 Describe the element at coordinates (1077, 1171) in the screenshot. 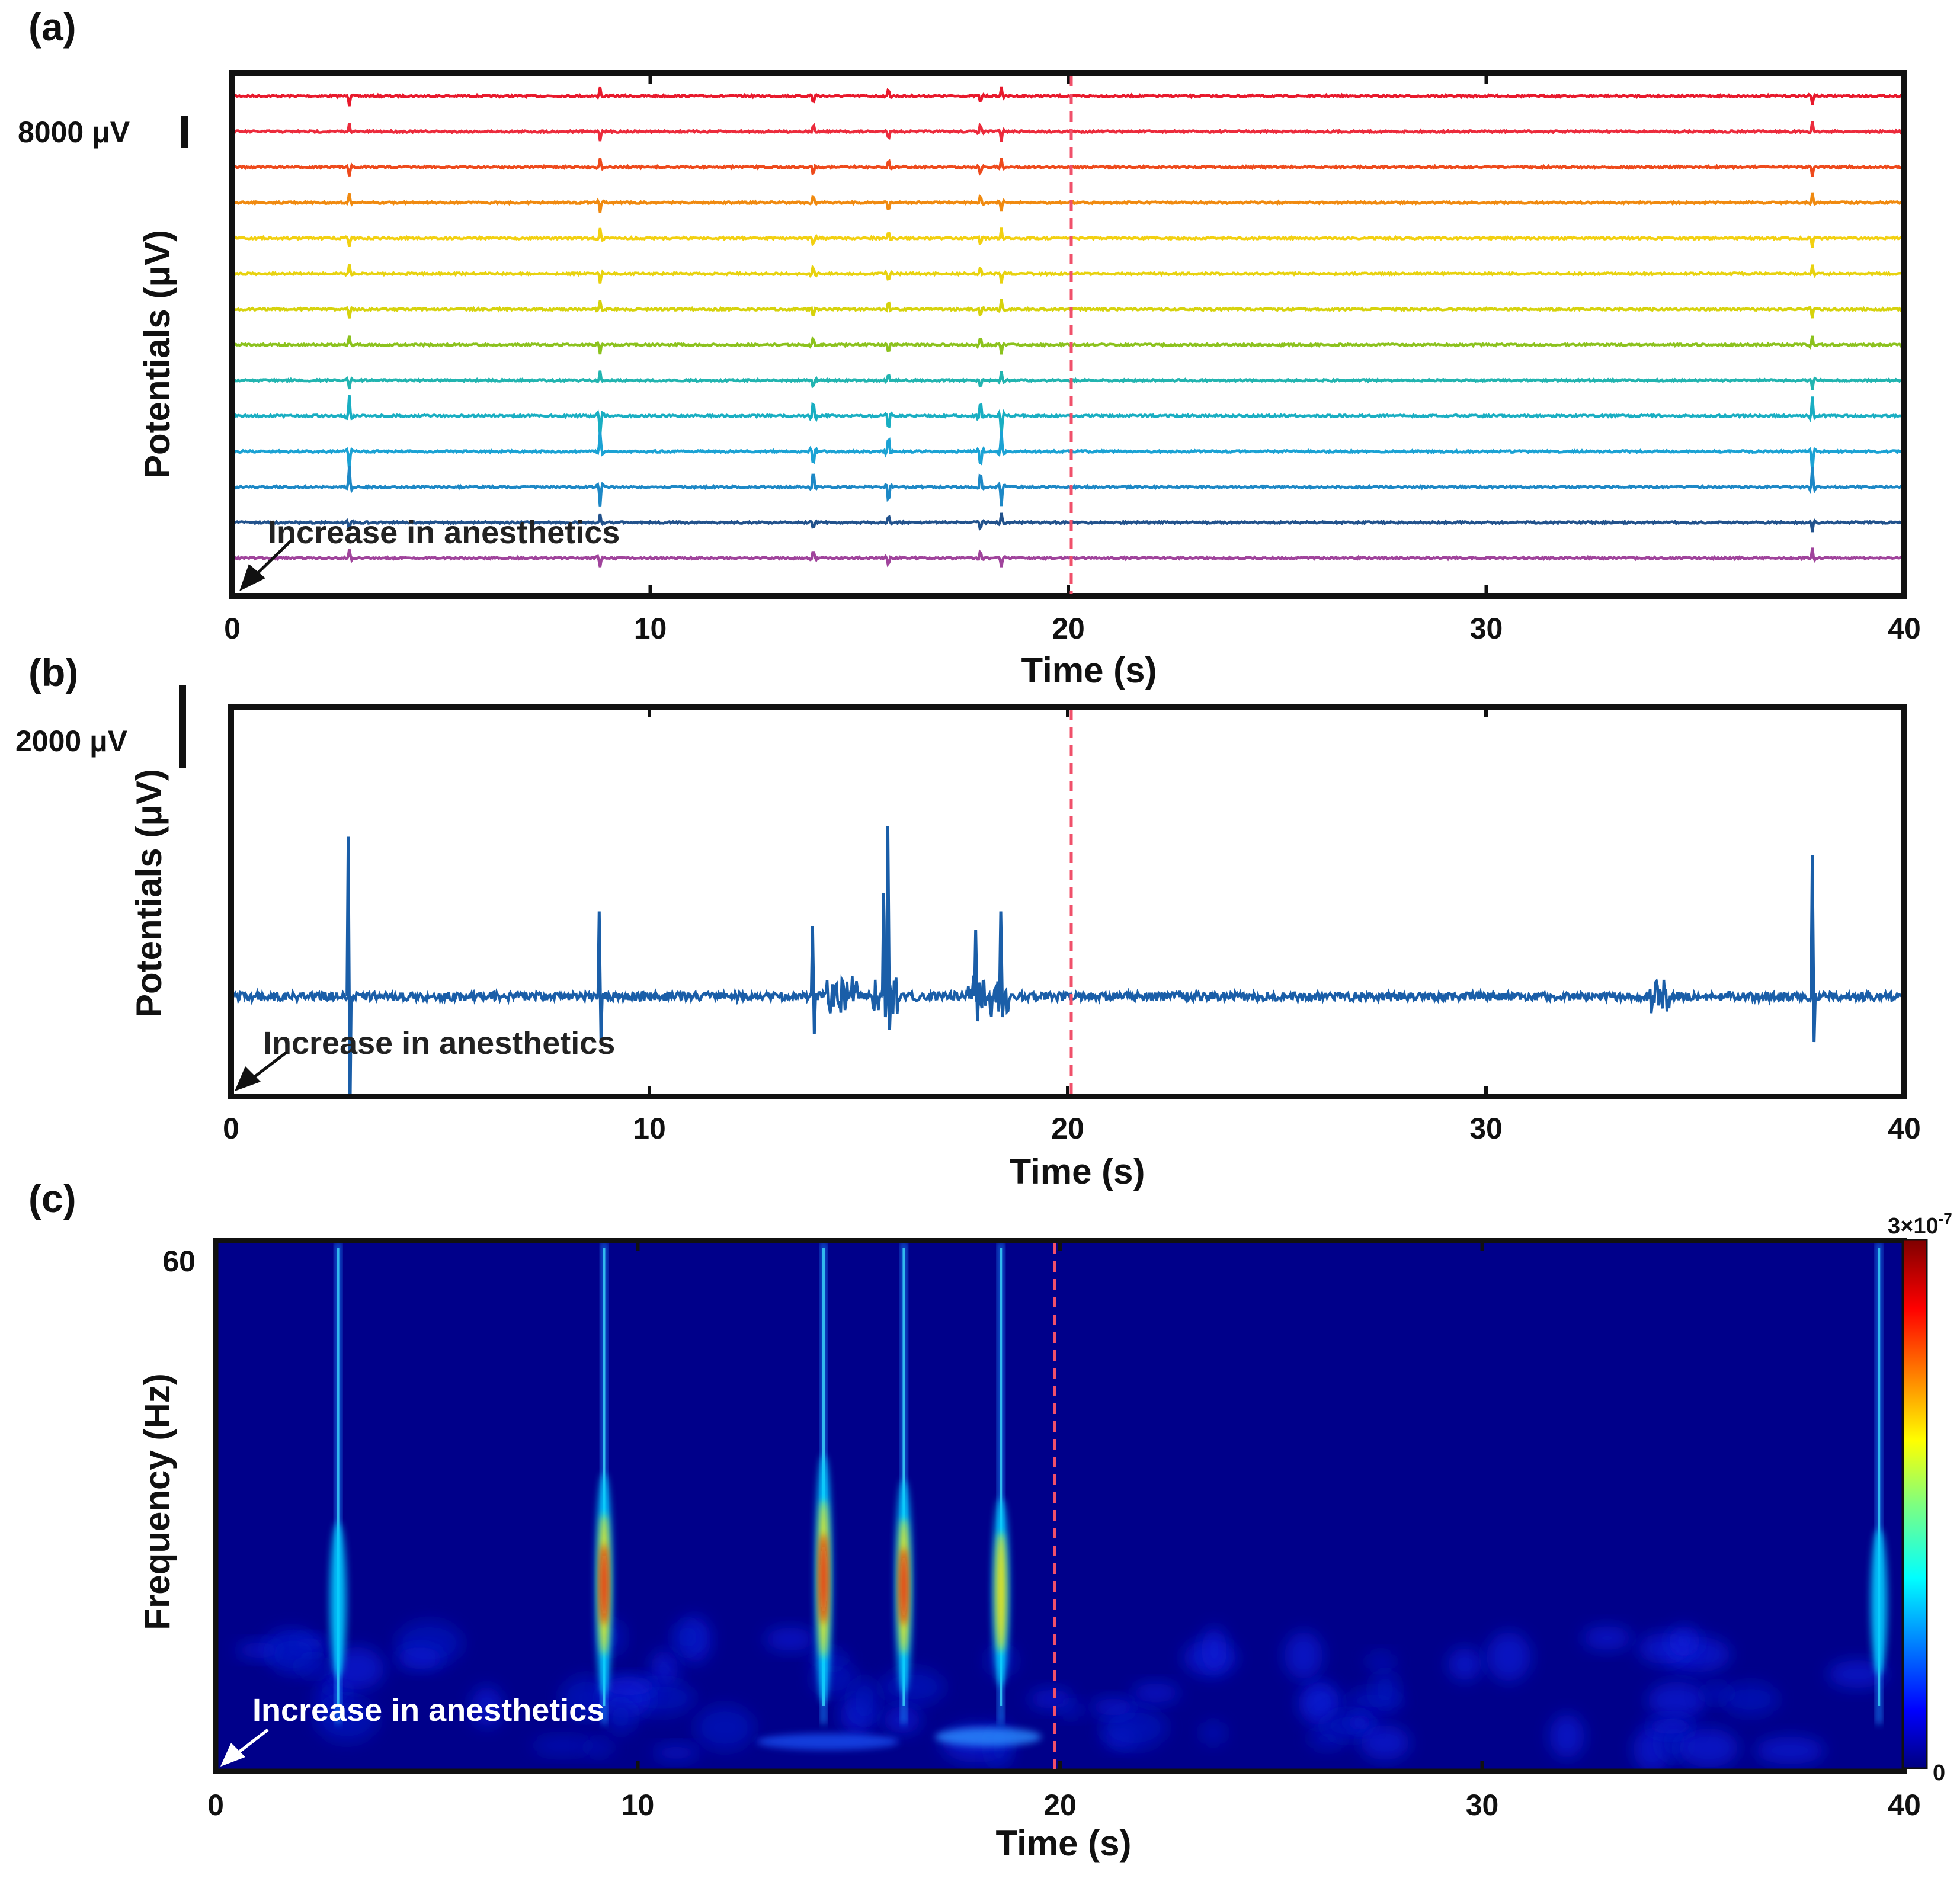

I see `panel-b-xlabel: Time (s)` at that location.